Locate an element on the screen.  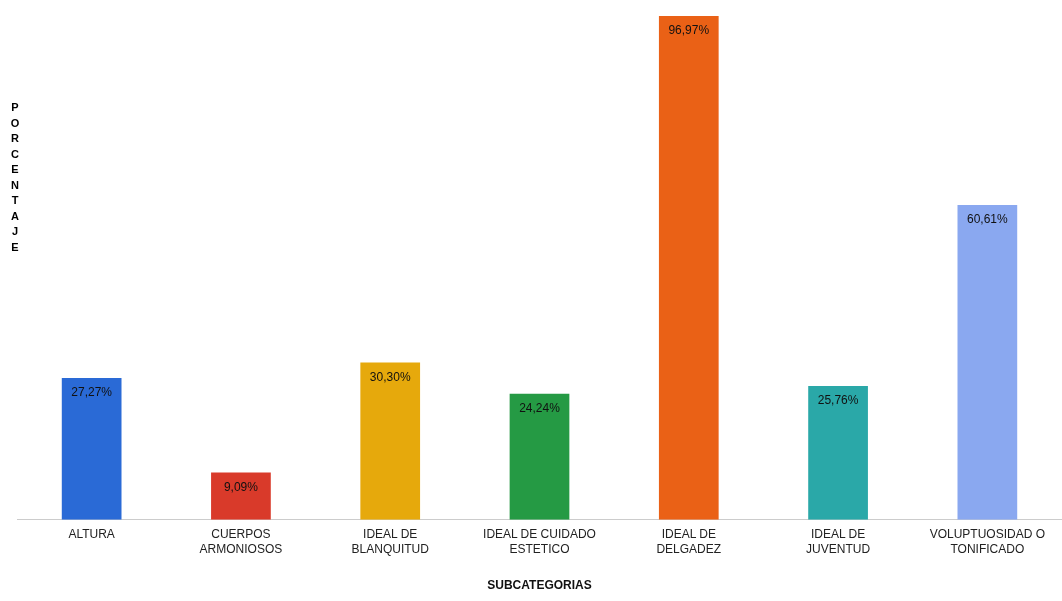
x-tick-label: IDEAL DE JUVENTUD is located at coordinates (838, 541).